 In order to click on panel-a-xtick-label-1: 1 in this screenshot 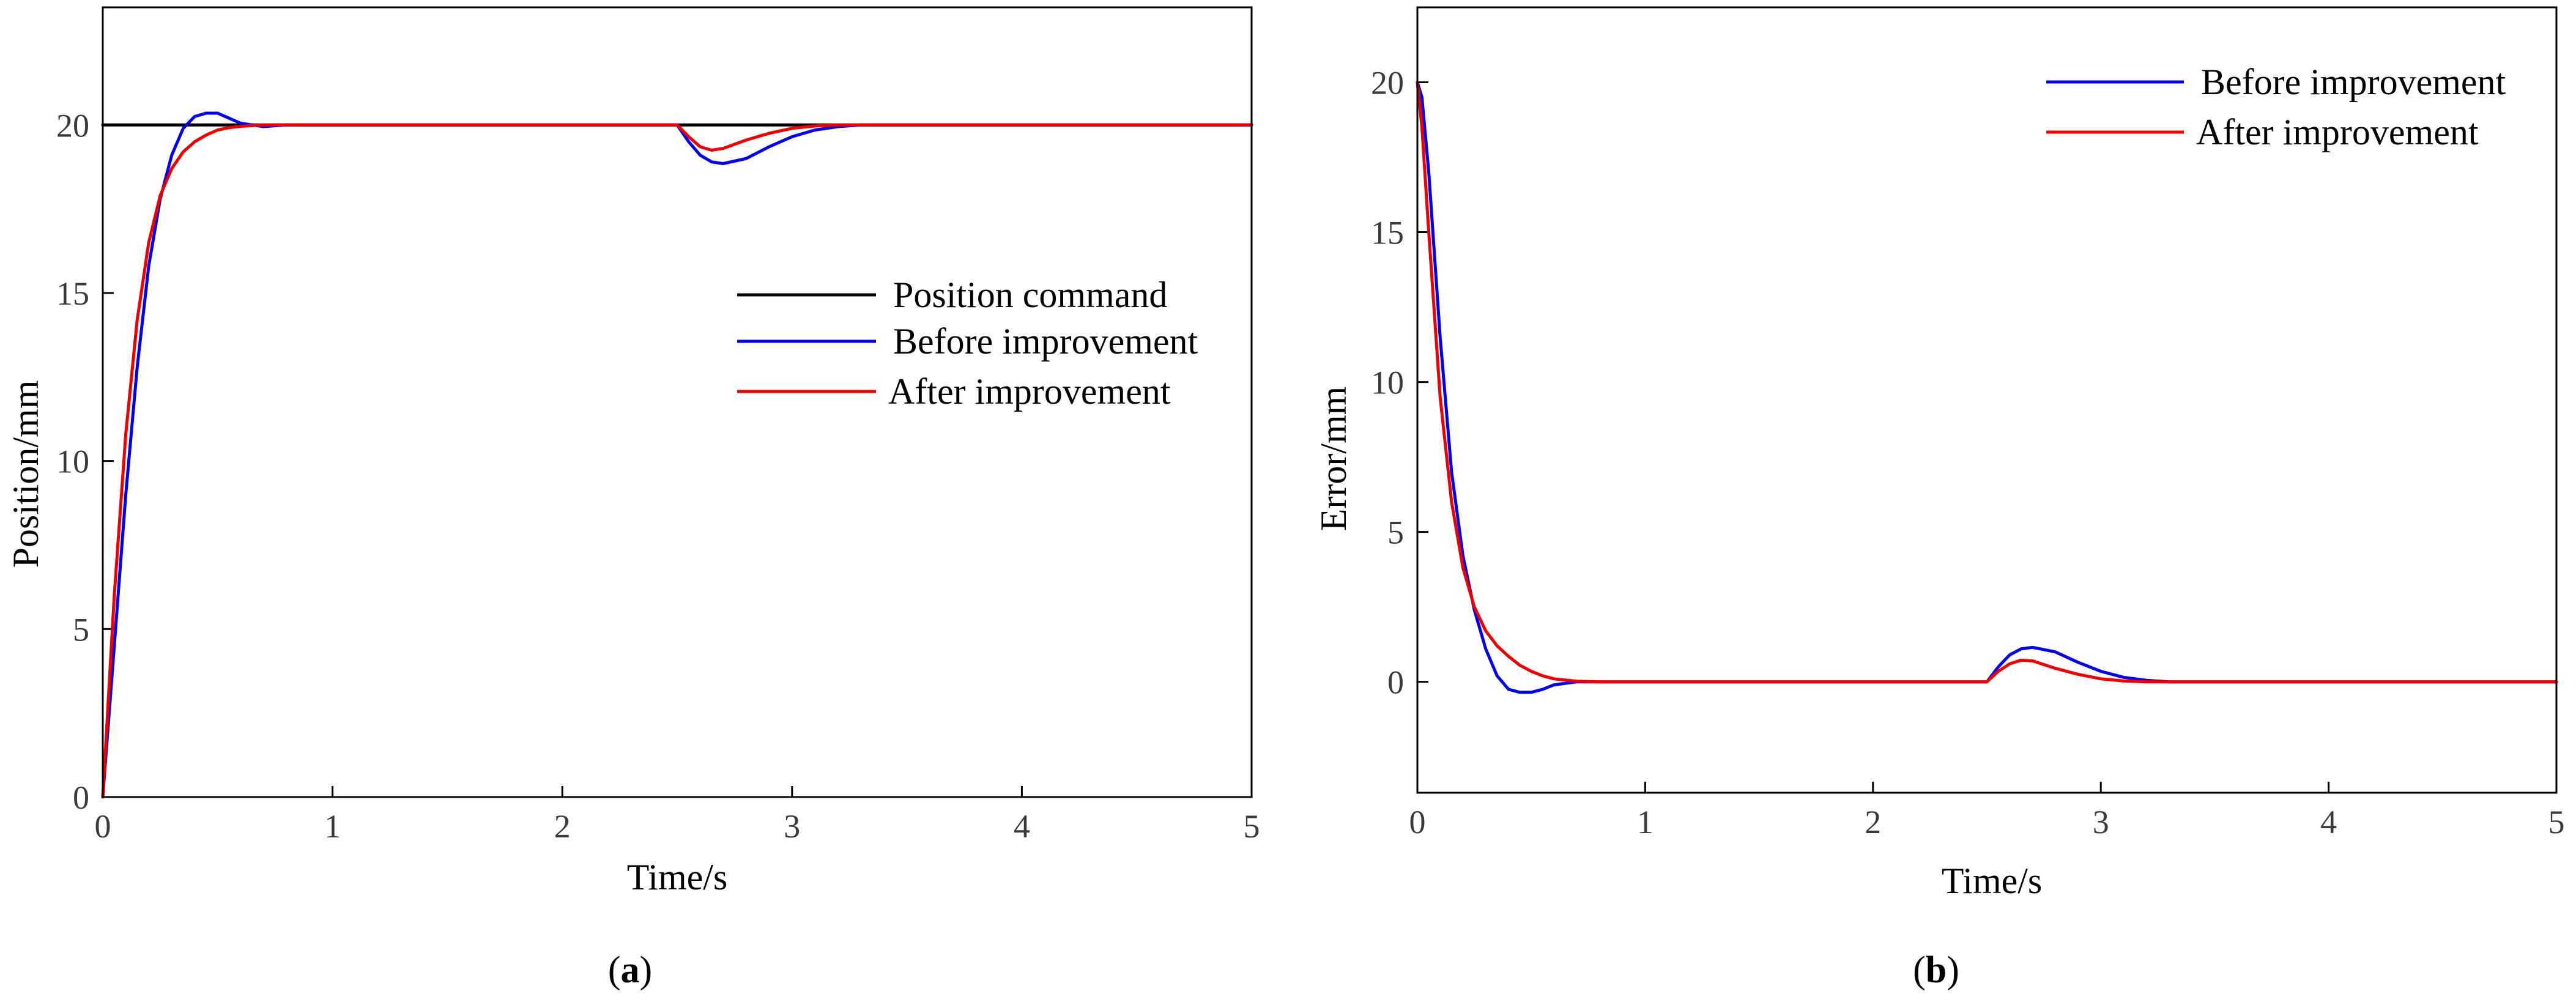, I will do `click(332, 827)`.